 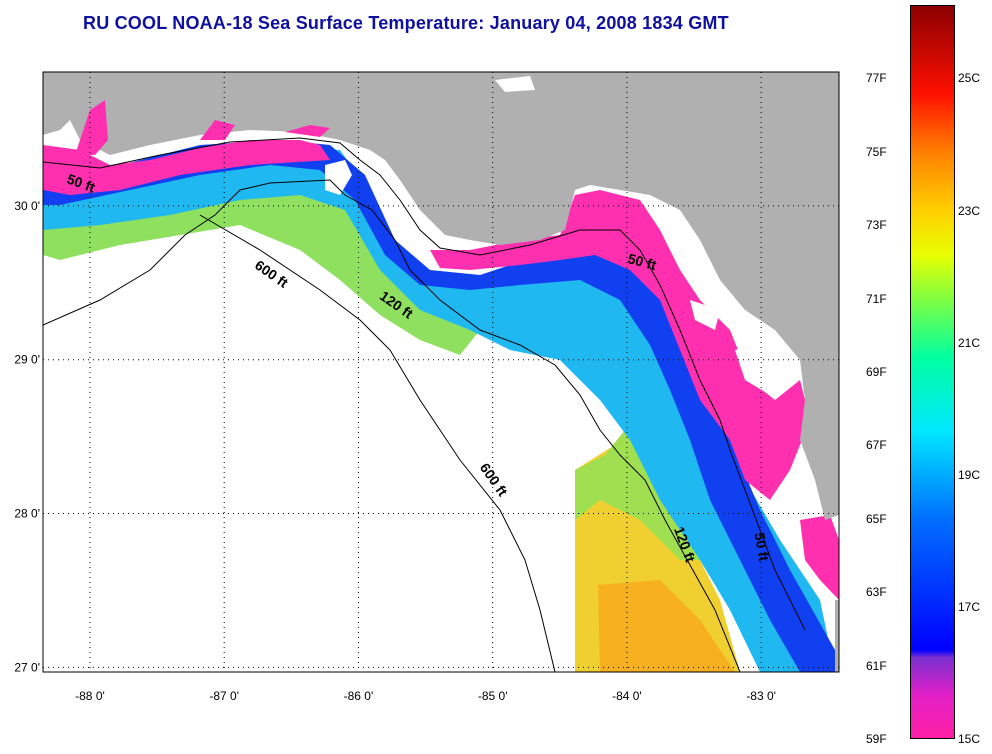 I want to click on colorbar-f-label: 75F, so click(x=876, y=151).